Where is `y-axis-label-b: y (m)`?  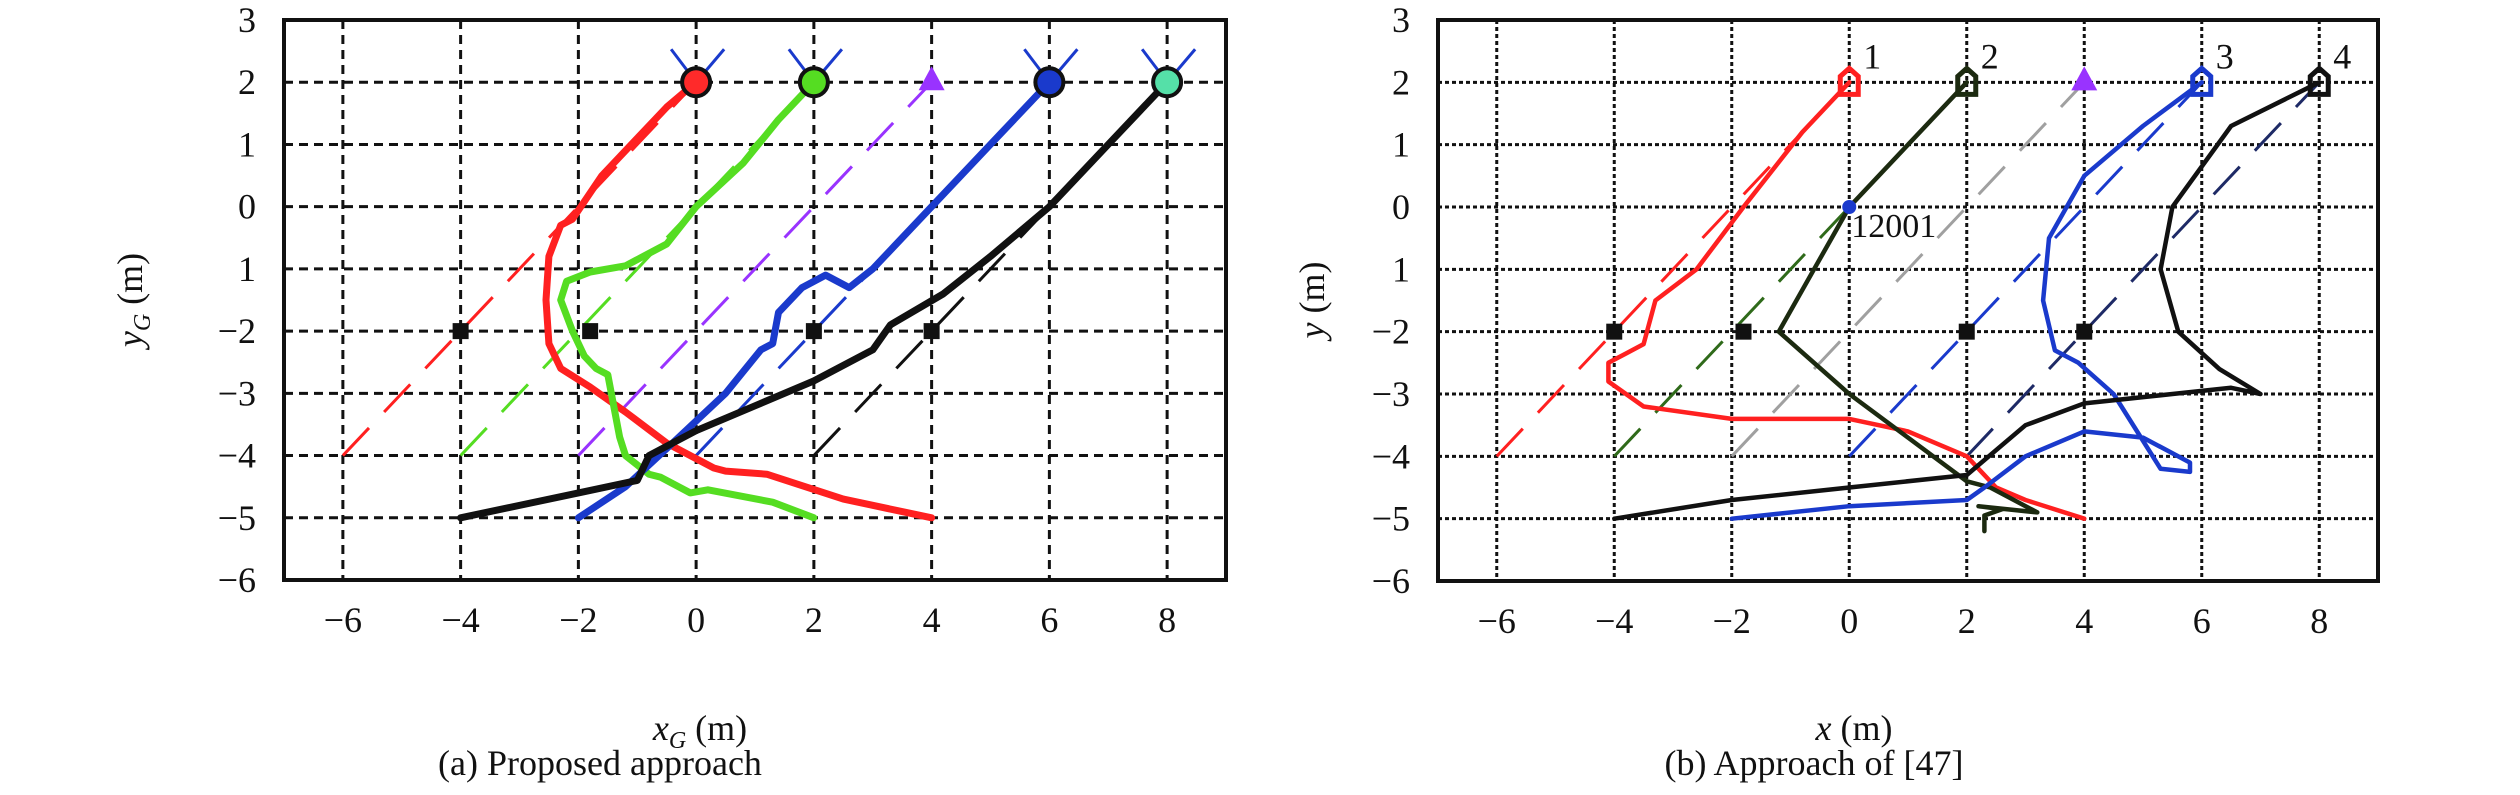 y-axis-label-b: y (m) is located at coordinates (1312, 302).